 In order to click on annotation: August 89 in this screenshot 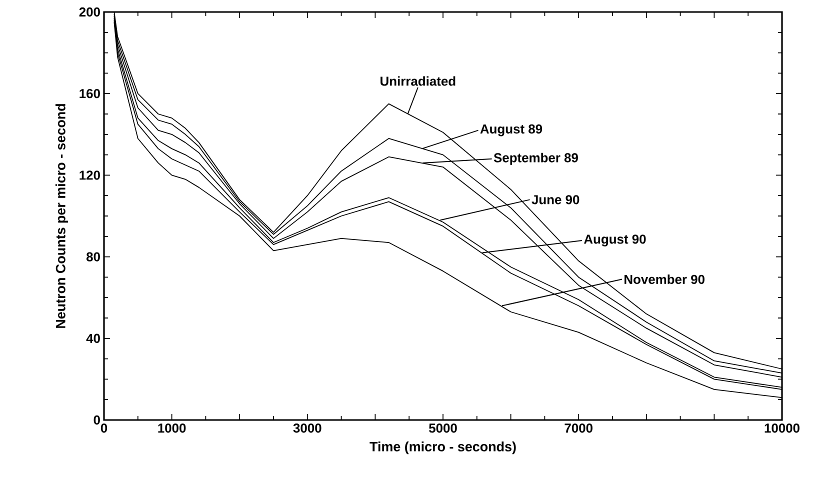, I will do `click(511, 130)`.